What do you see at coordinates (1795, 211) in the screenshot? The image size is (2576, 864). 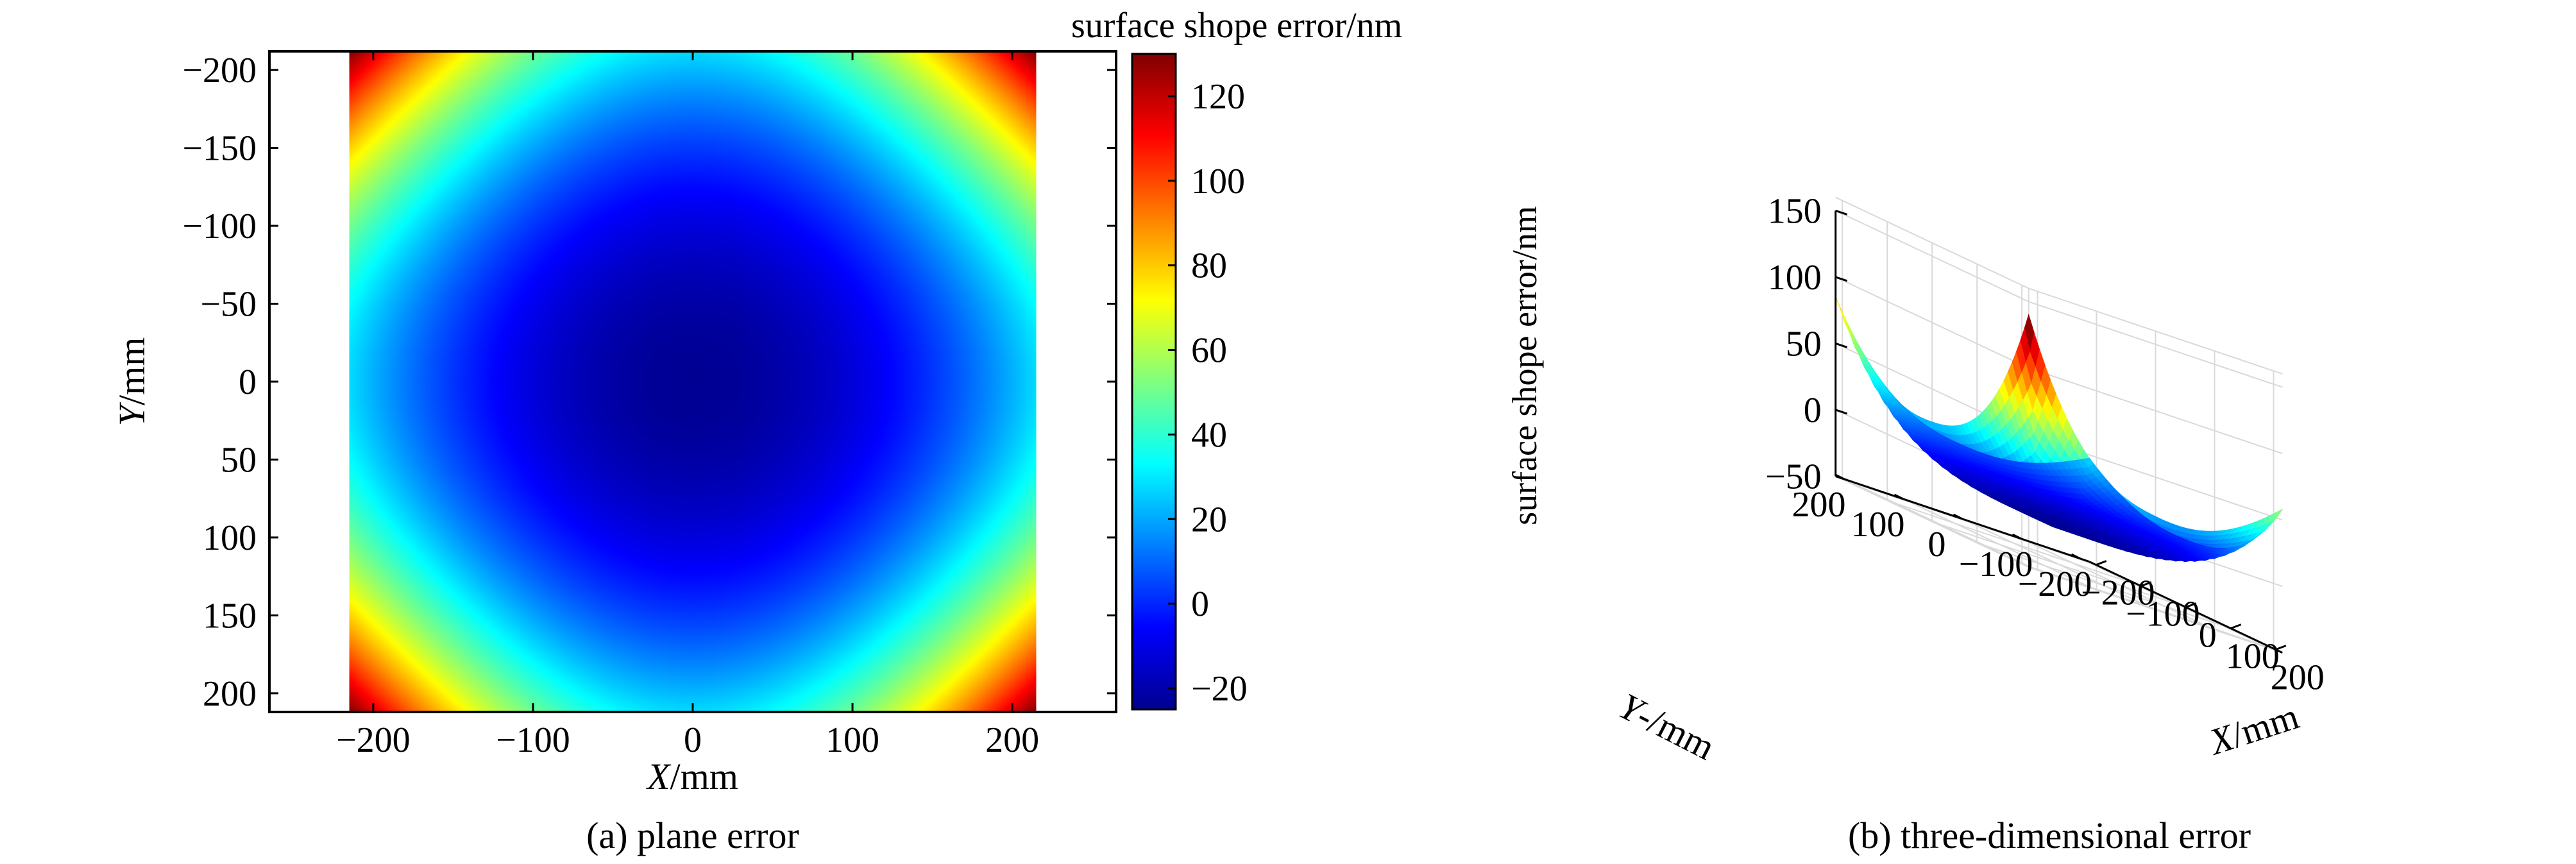 I see `z-tick-label-b: 150` at bounding box center [1795, 211].